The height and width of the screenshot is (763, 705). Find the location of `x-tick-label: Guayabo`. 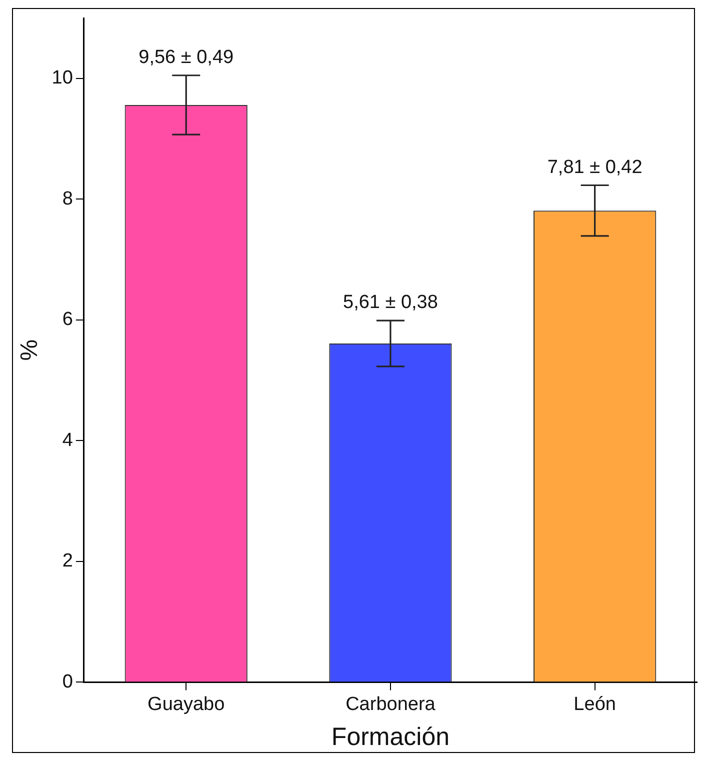

x-tick-label: Guayabo is located at coordinates (186, 704).